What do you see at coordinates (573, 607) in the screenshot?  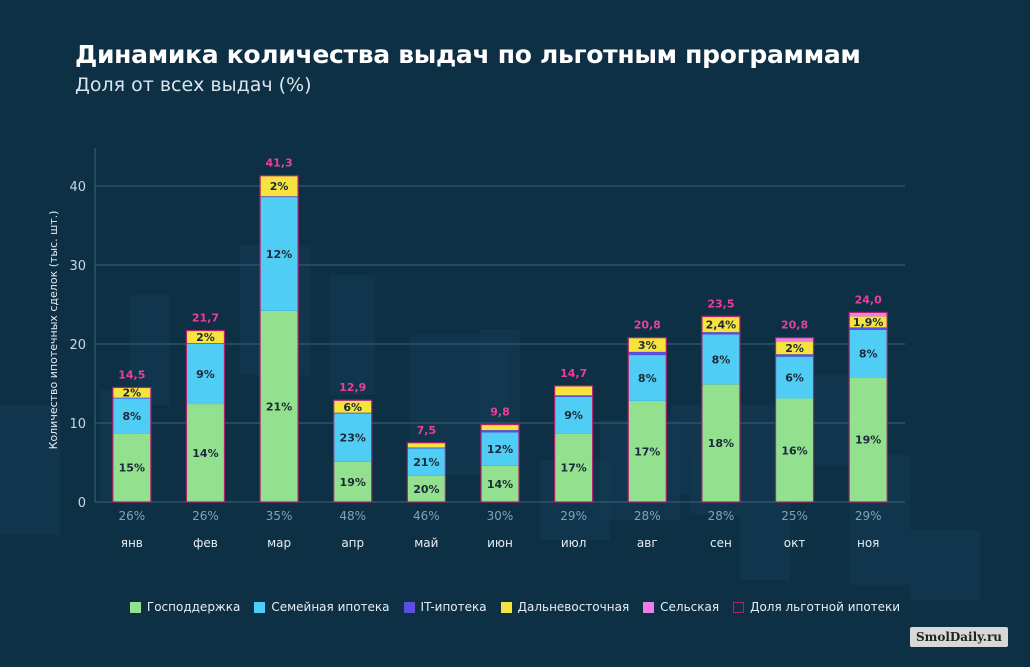 I see `legend-label: Дальневосточная` at bounding box center [573, 607].